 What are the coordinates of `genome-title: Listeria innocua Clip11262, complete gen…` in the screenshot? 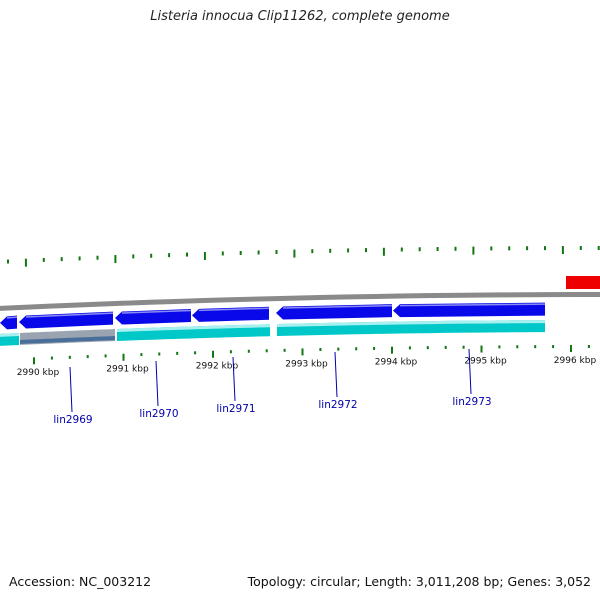 It's located at (300, 16).